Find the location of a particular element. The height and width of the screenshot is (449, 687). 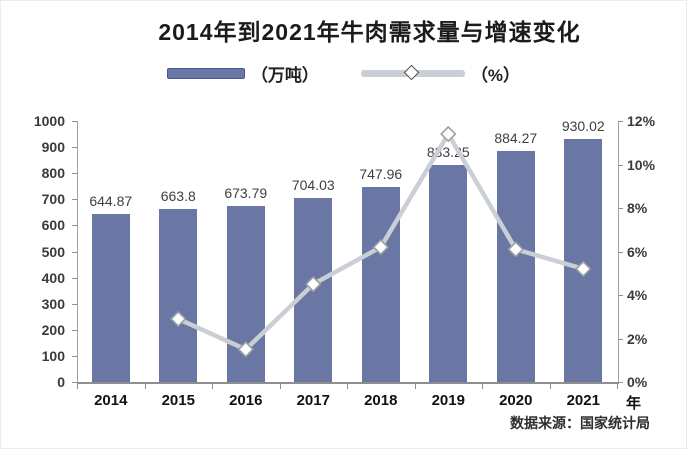

y-axis-left-label: 200 is located at coordinates (53, 329).